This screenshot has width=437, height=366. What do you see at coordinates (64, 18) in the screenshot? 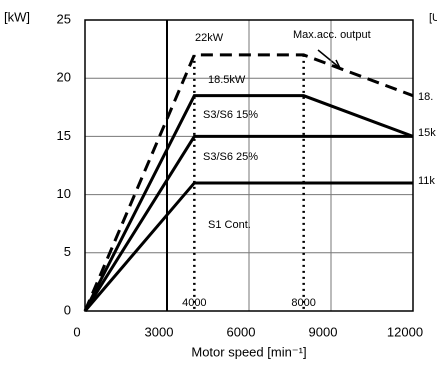
I see `y-tick-label: 25` at bounding box center [64, 18].